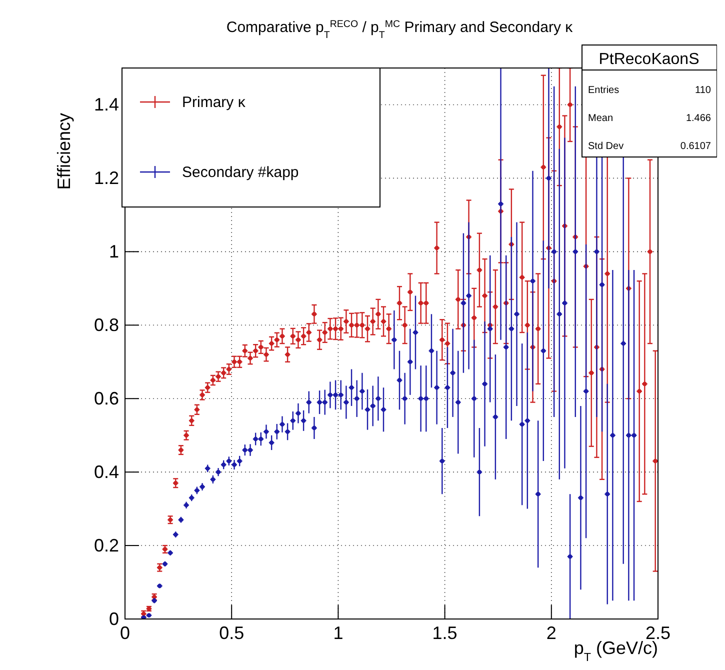  I want to click on legend-label: Secondary #kapp, so click(240, 172).